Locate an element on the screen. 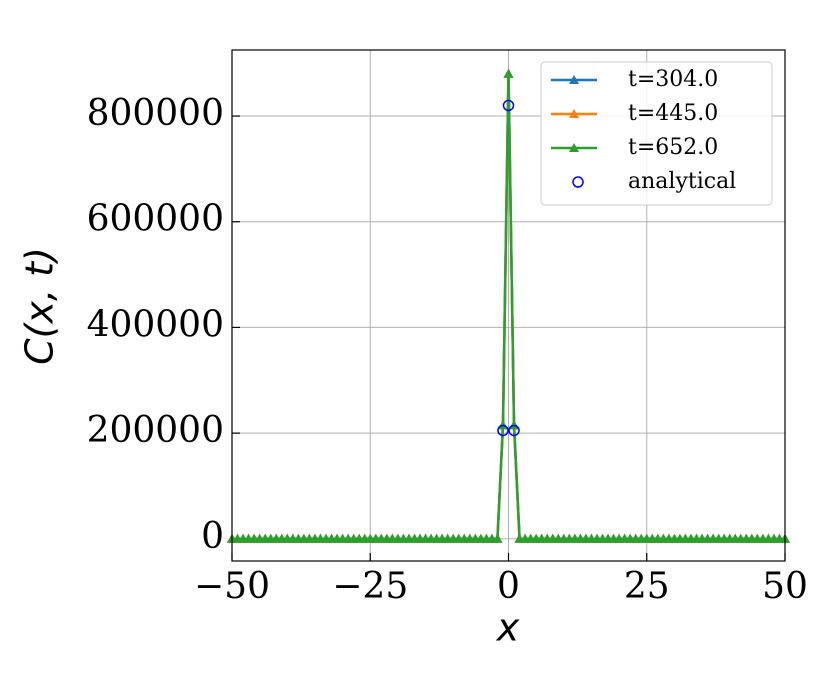  legend-label: t=445.0 is located at coordinates (673, 113).